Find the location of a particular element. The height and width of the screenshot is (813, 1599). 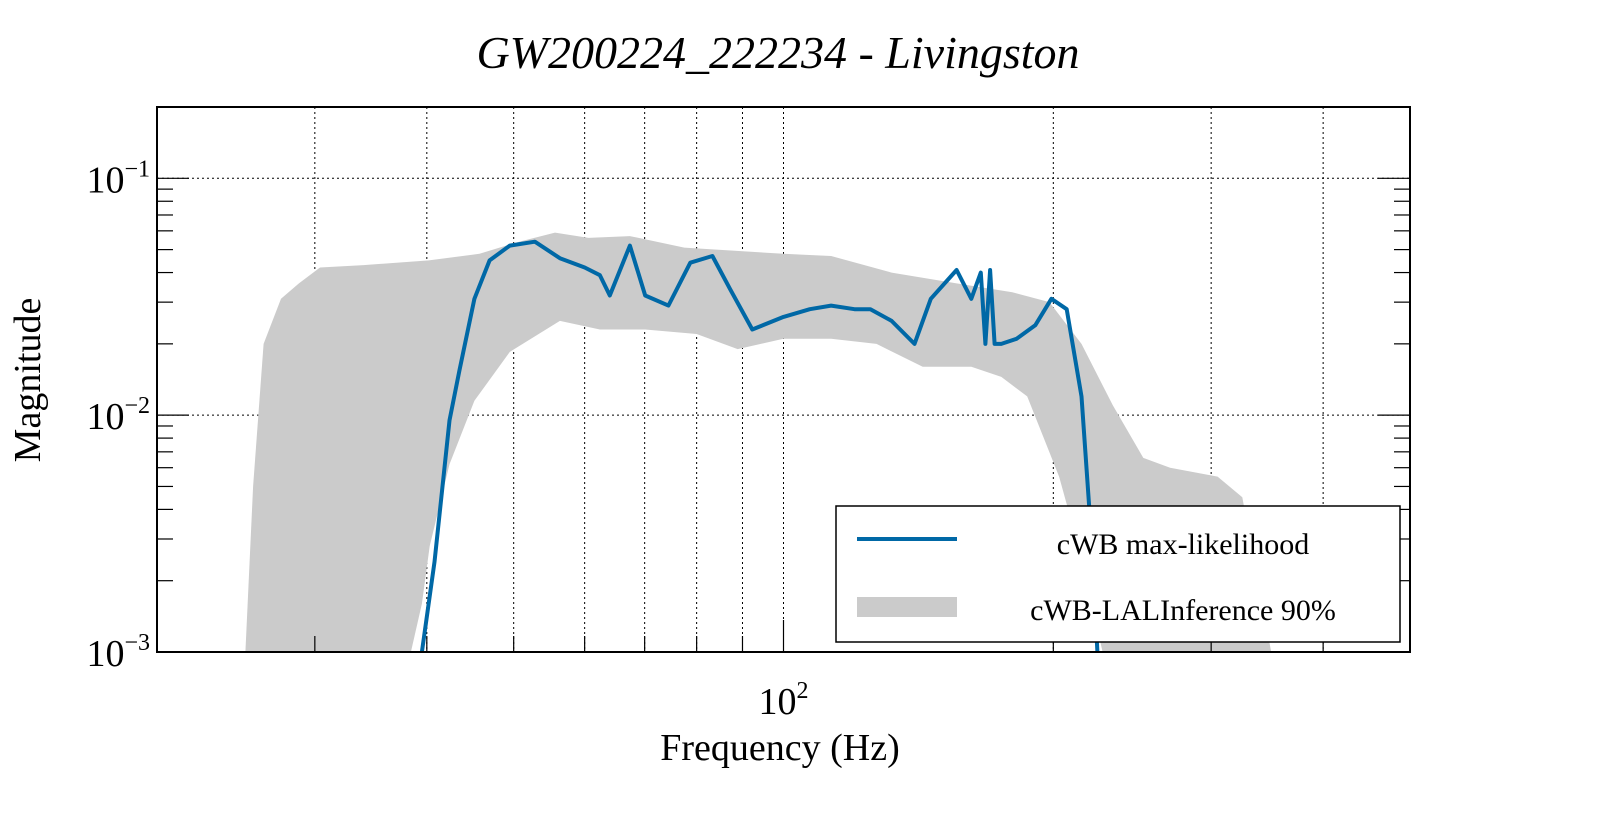

y-tick-label: 10⁻³ is located at coordinates (118, 652).